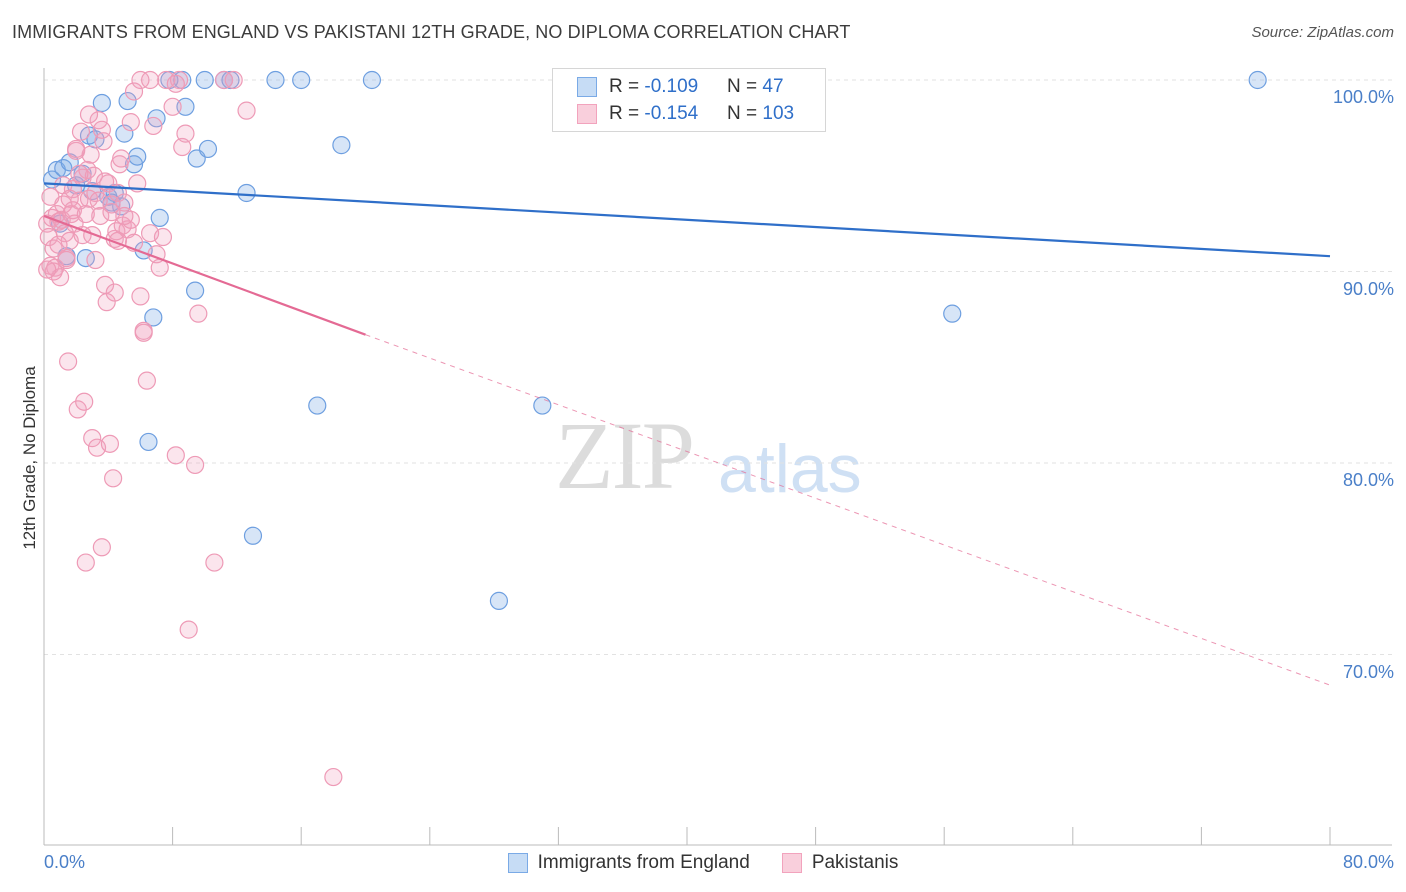  I want to click on y-tick-label-2: 80.0%, so click(1368, 480).